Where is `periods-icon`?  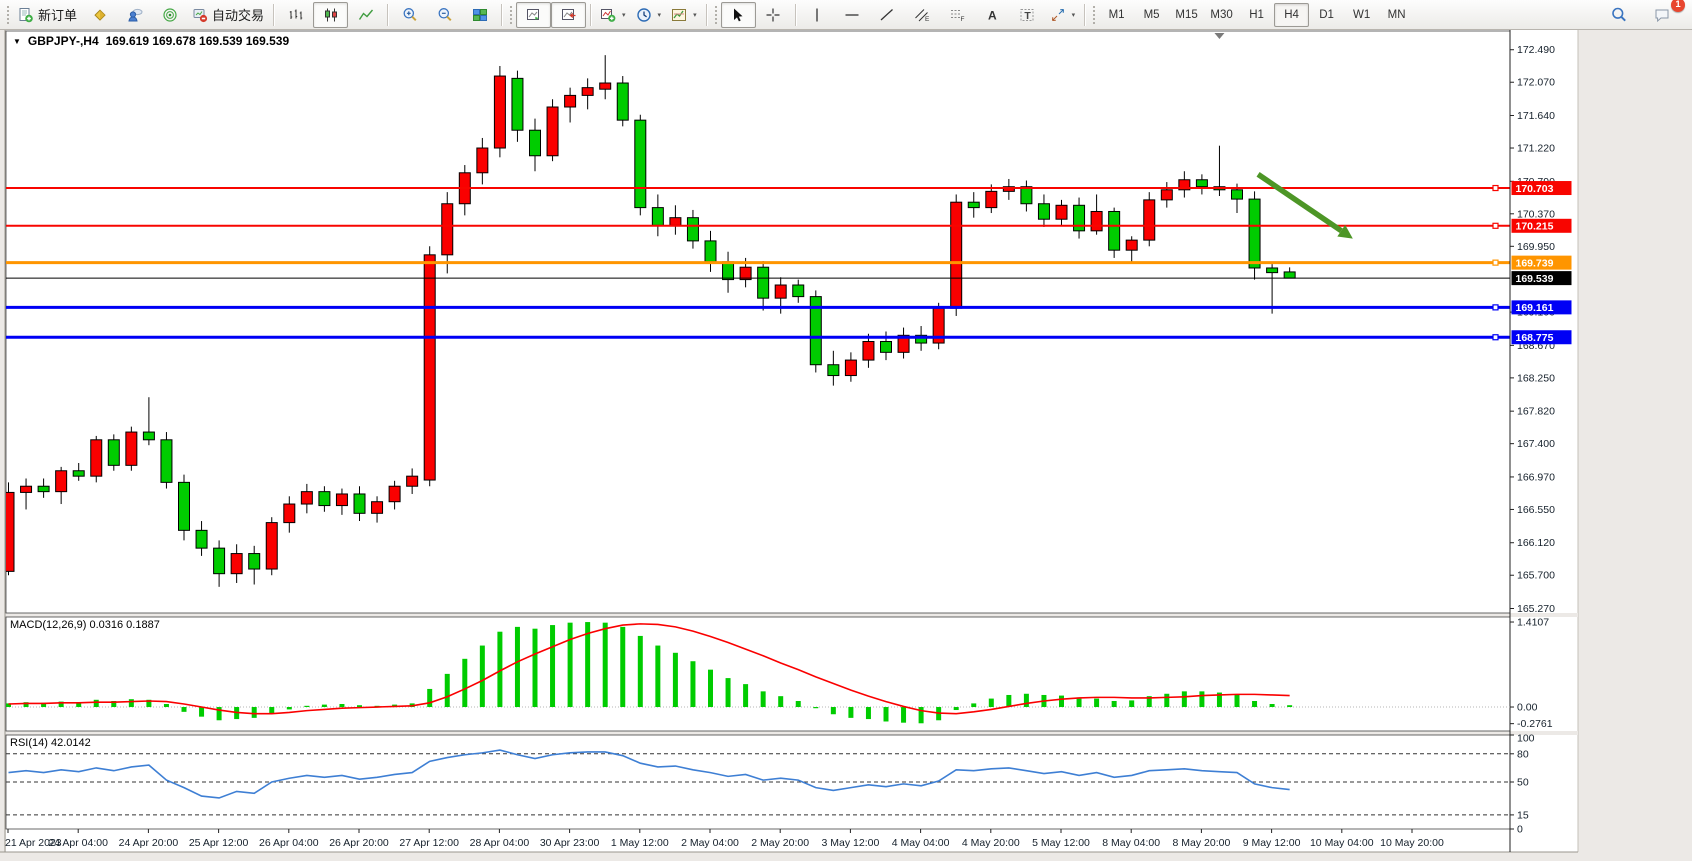 periods-icon is located at coordinates (644, 15).